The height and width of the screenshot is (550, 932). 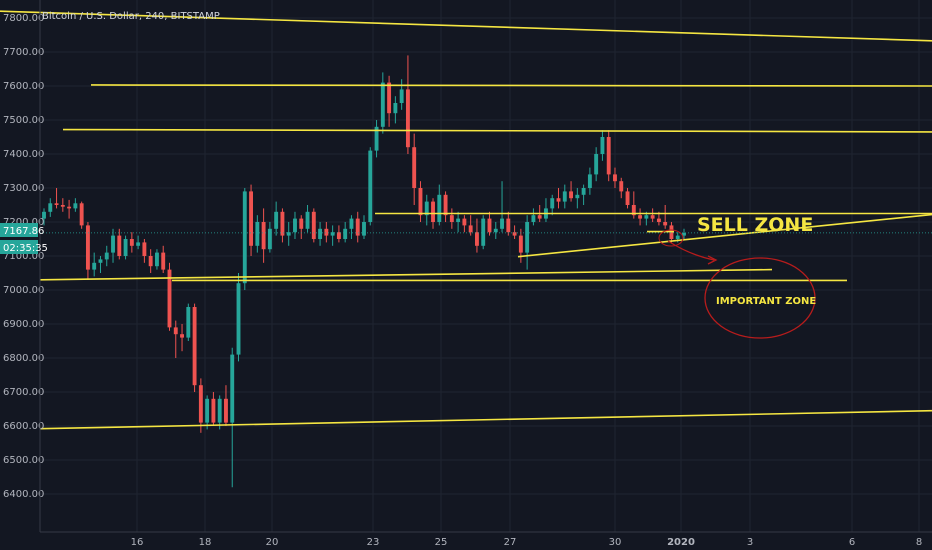 I want to click on x-tick-label: 25, so click(x=441, y=542).